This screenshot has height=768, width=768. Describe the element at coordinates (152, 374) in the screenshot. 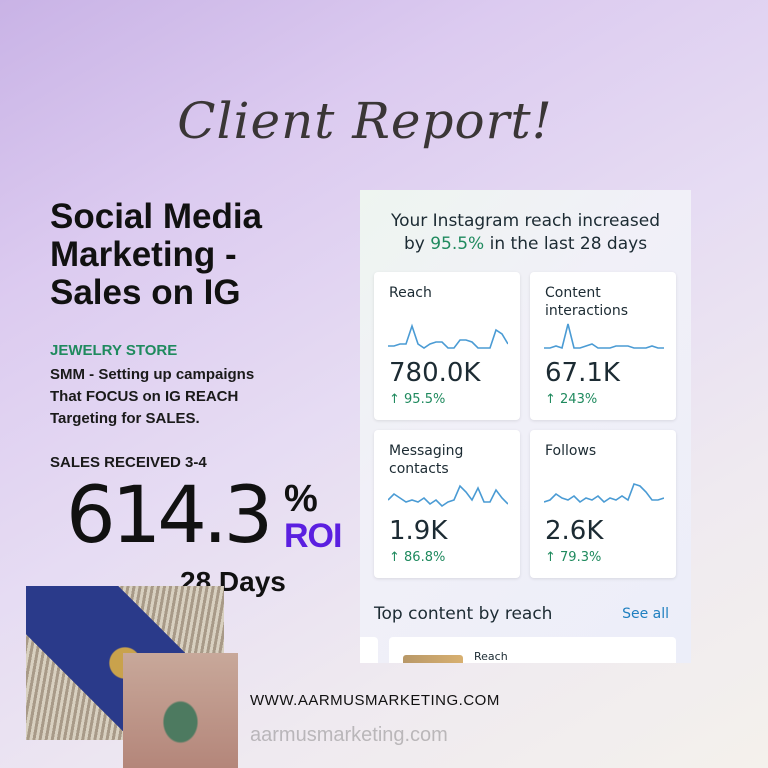

I see `description-line: SMM - Setting up campaigns` at that location.